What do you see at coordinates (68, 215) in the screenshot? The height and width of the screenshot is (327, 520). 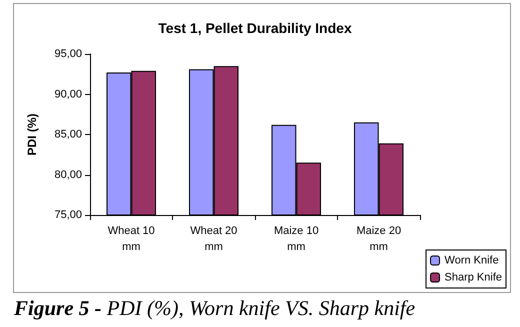 I see `y-tick-label: 75,00` at bounding box center [68, 215].